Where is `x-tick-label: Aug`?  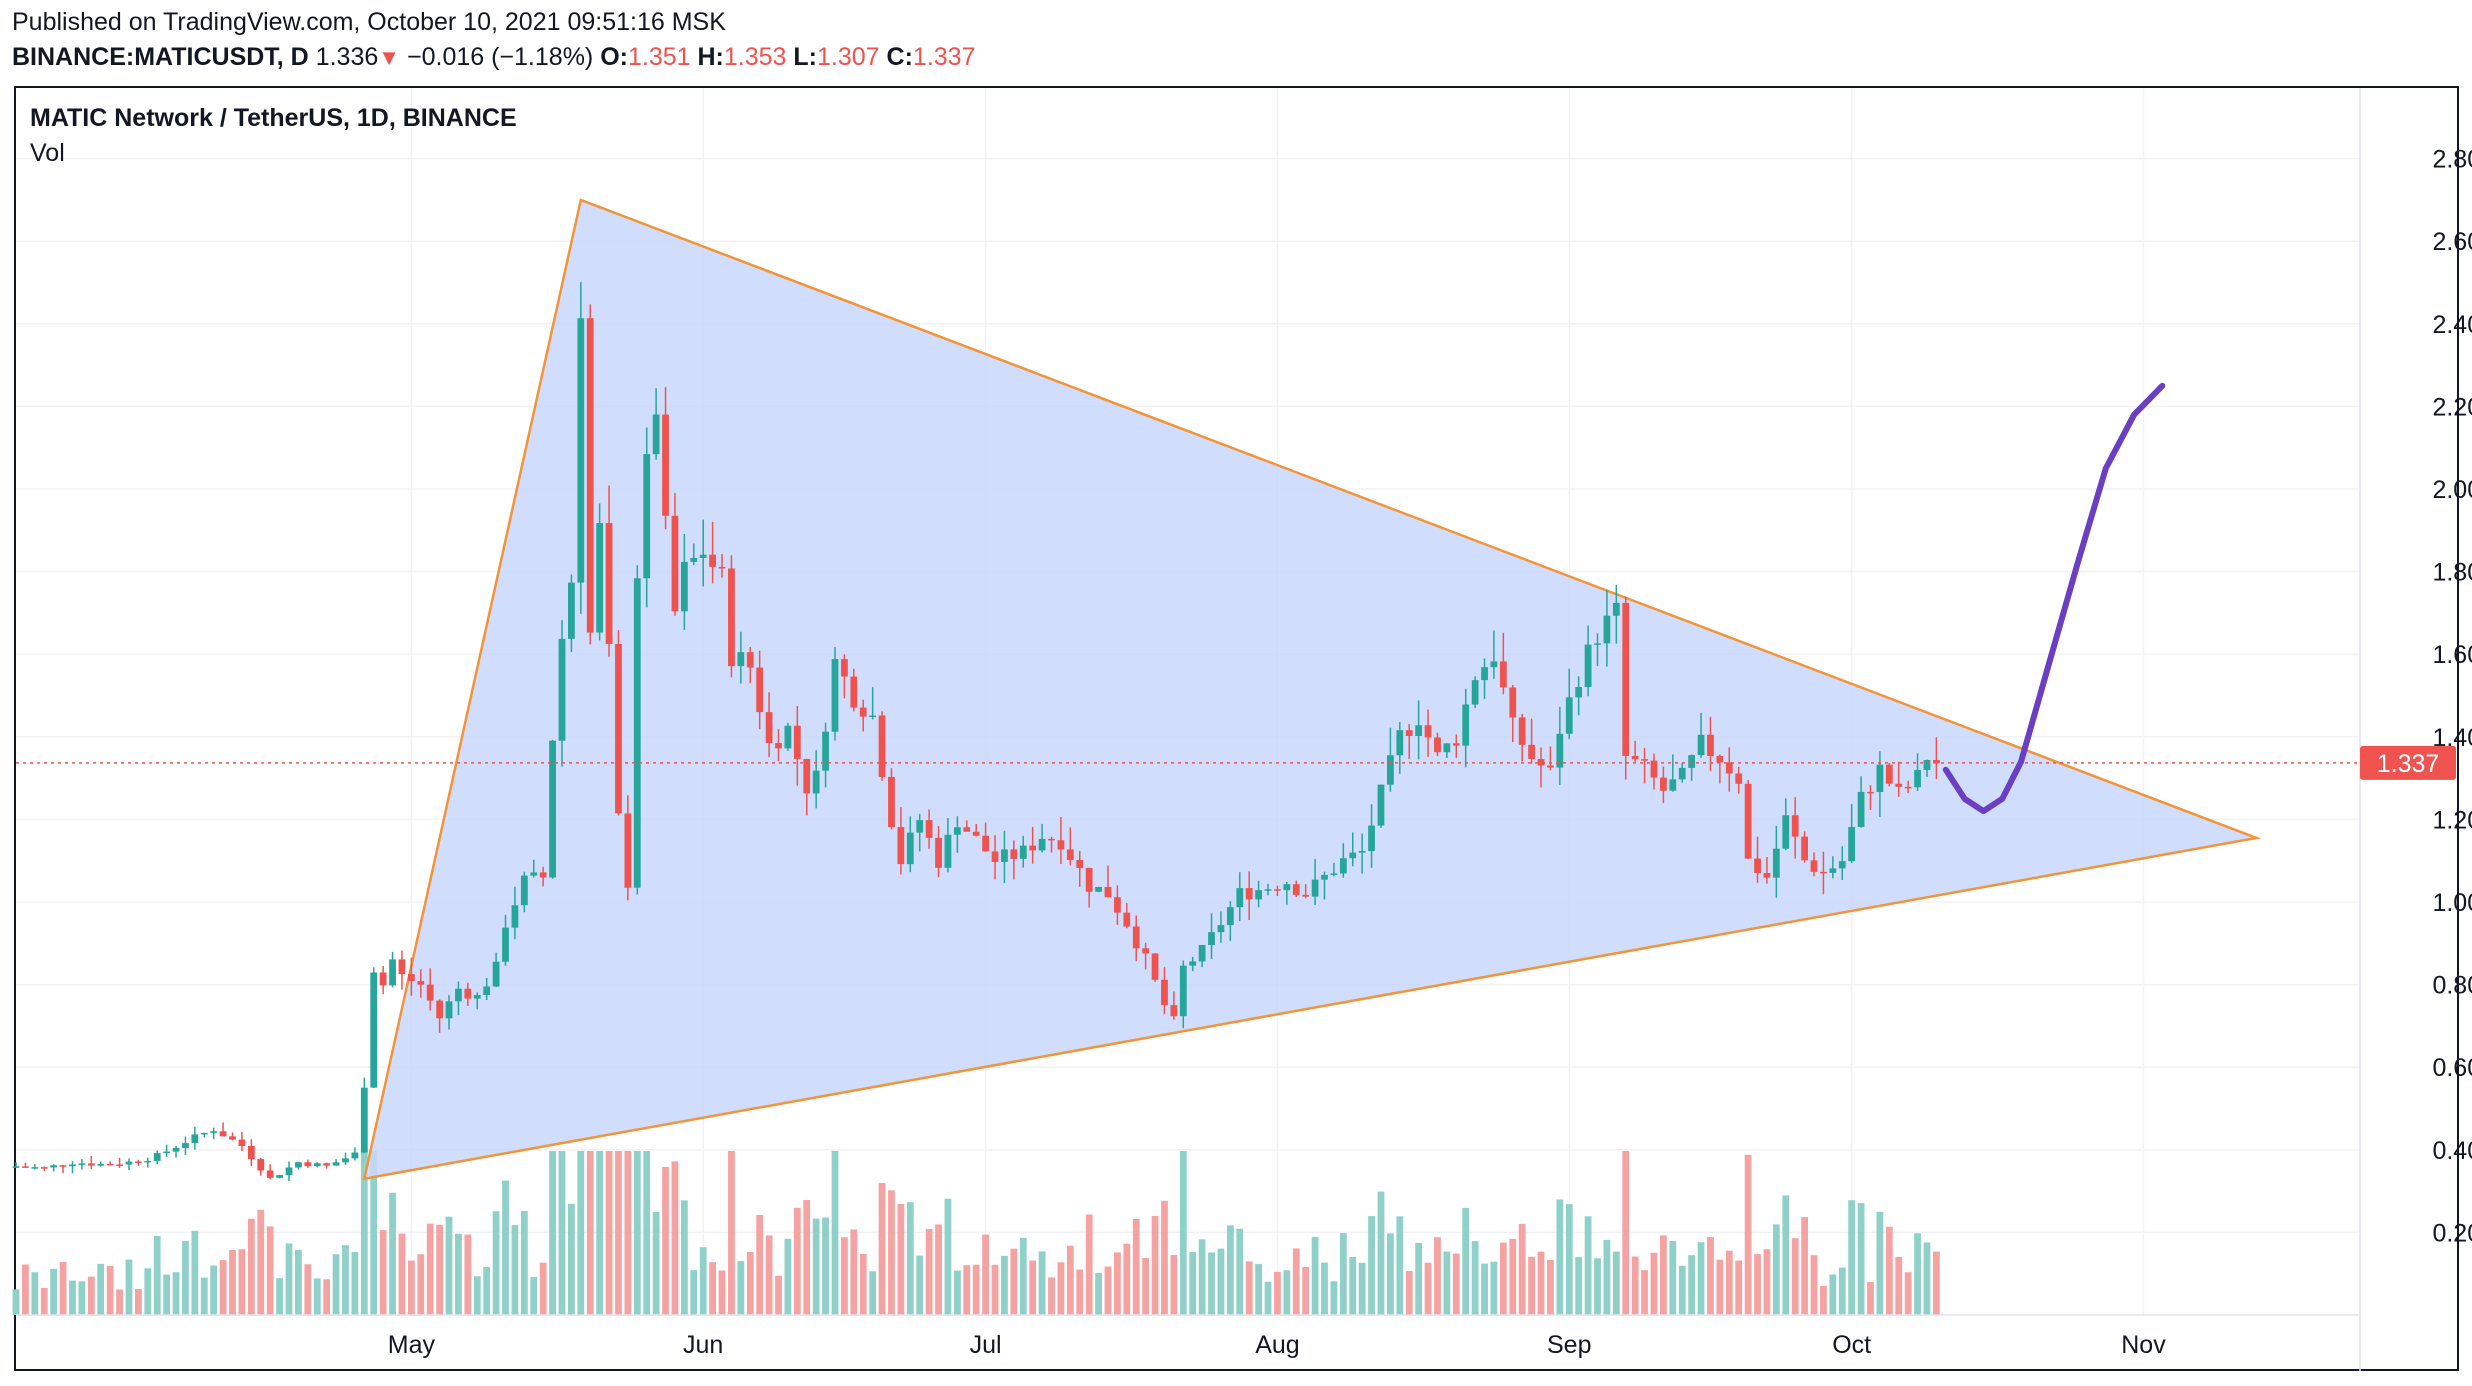
x-tick-label: Aug is located at coordinates (1277, 1345).